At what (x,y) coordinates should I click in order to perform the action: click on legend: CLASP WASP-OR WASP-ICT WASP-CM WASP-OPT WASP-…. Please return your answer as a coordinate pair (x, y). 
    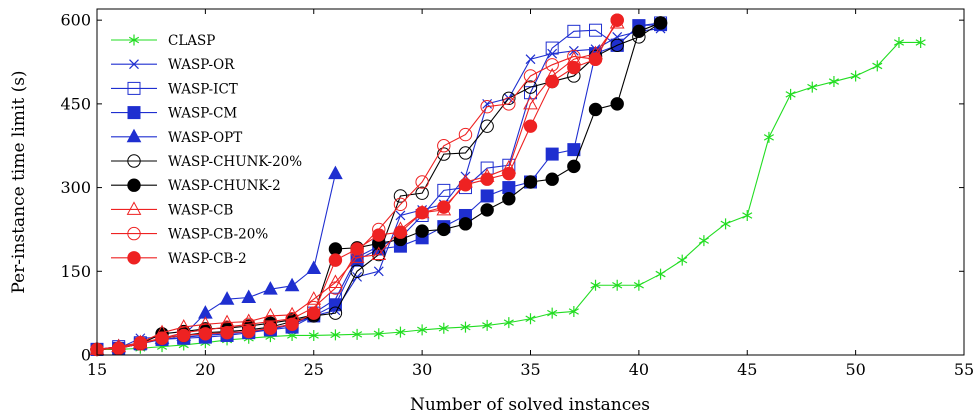
    Looking at the image, I should click on (206, 150).